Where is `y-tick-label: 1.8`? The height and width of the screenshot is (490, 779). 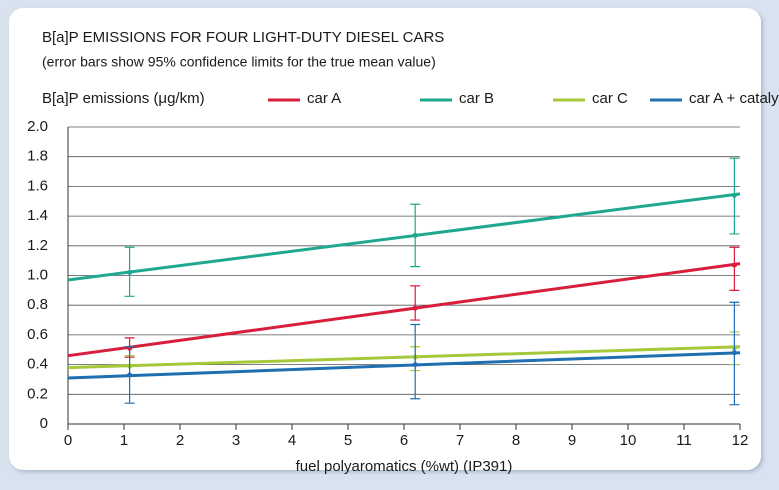
y-tick-label: 1.8 is located at coordinates (37, 156).